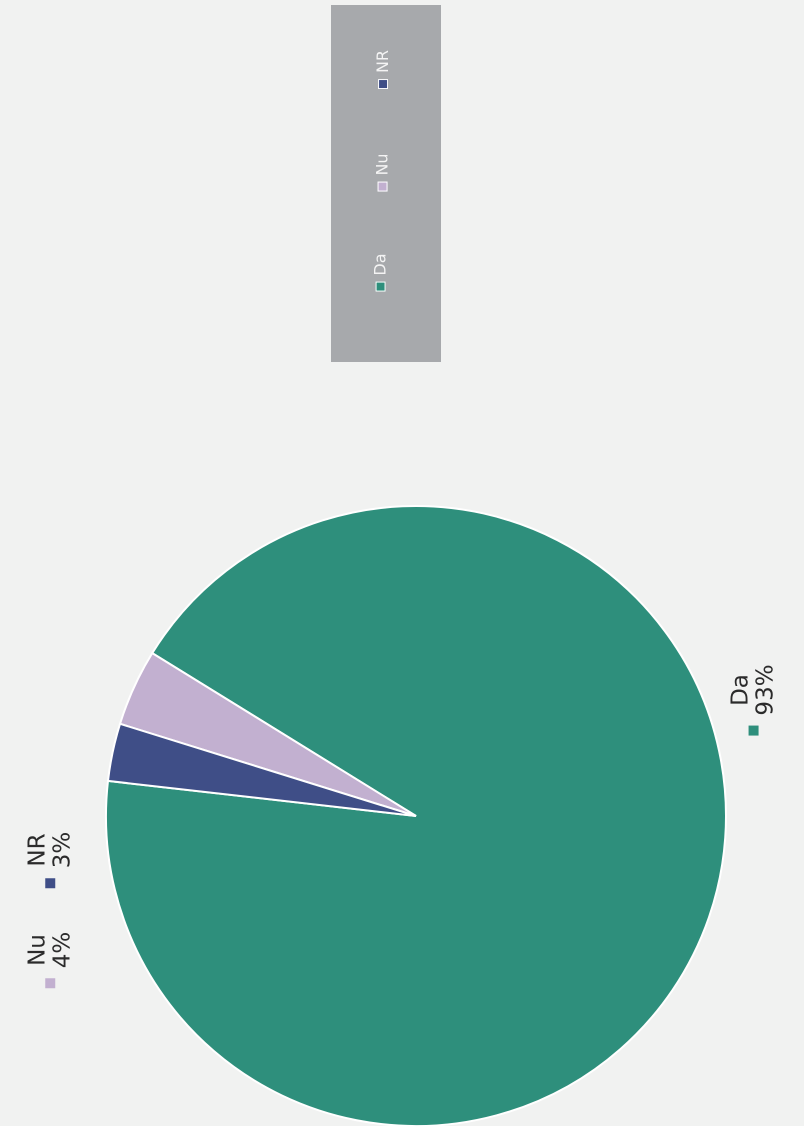 This screenshot has width=804, height=1126. What do you see at coordinates (50, 983) in the screenshot?
I see `nu-swatch` at bounding box center [50, 983].